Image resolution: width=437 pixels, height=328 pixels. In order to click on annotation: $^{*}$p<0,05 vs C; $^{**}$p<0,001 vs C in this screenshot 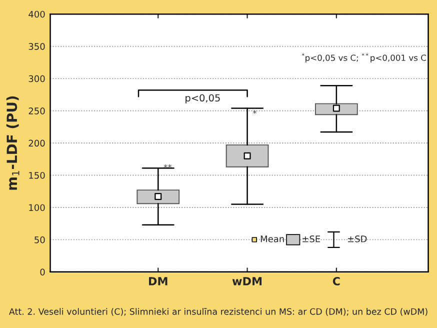, I will do `click(364, 58)`.